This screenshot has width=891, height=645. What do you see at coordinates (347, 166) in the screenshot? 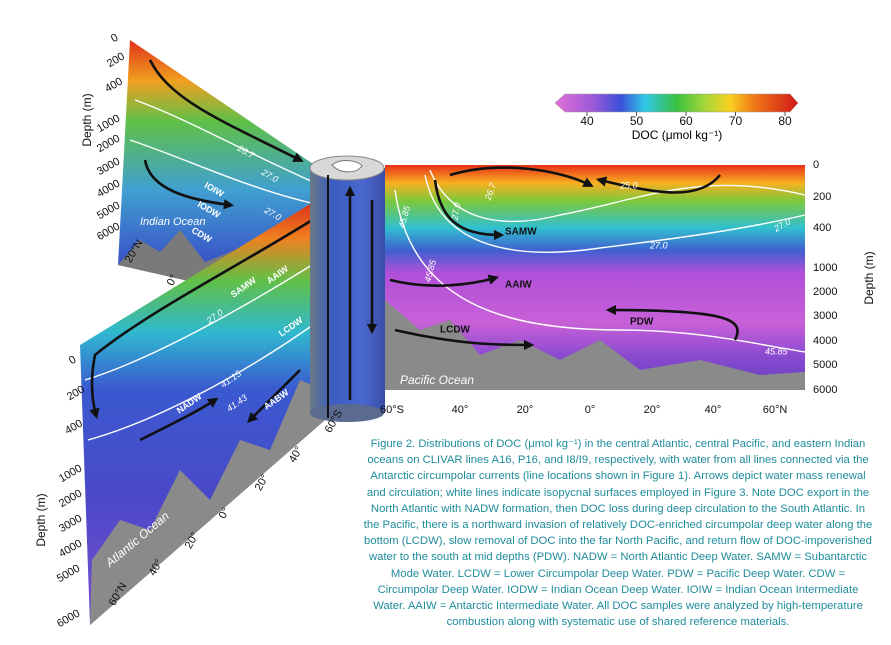
I see `antarctica-icon` at bounding box center [347, 166].